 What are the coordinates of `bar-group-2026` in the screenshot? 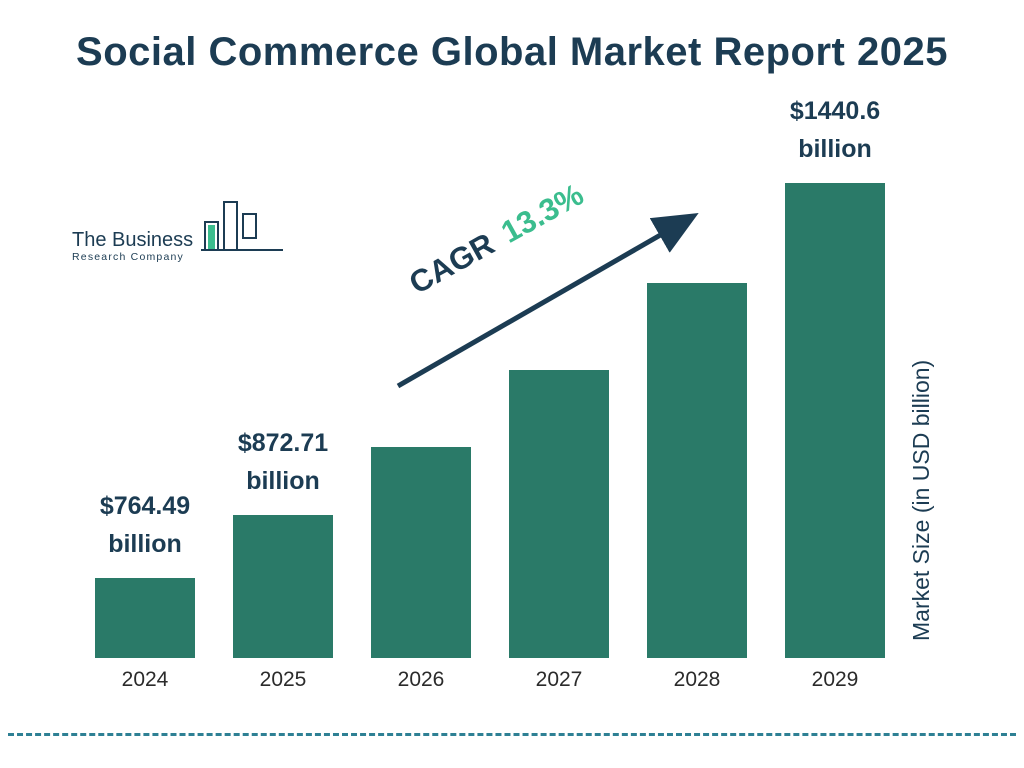 It's located at (421, 379).